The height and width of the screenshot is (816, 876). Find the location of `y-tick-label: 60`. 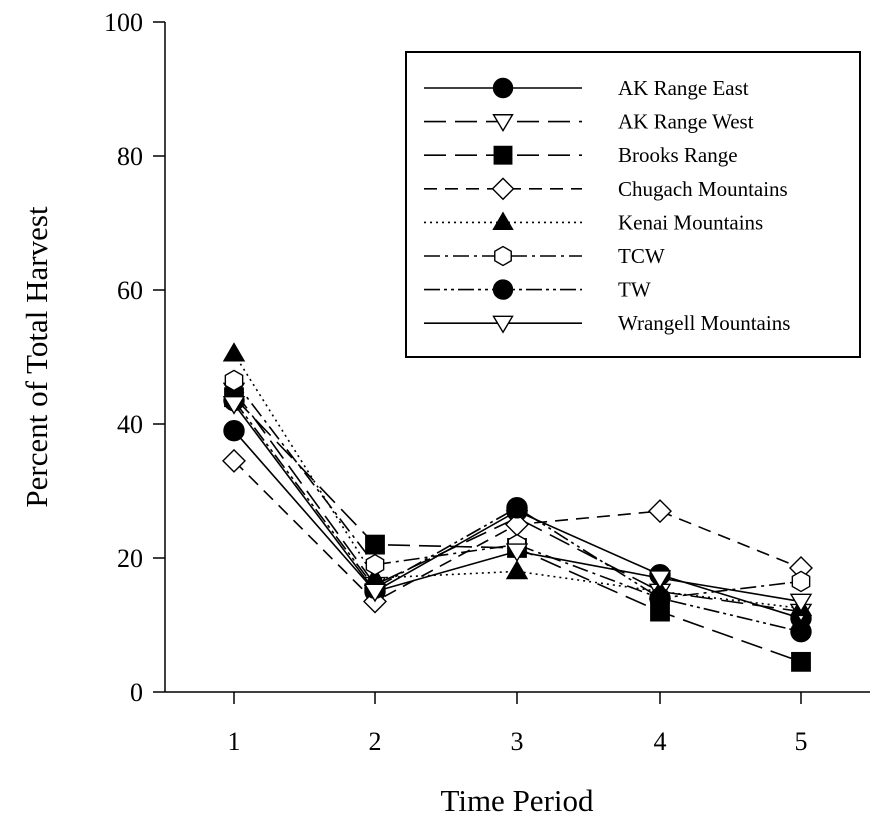

y-tick-label: 60 is located at coordinates (130, 290).